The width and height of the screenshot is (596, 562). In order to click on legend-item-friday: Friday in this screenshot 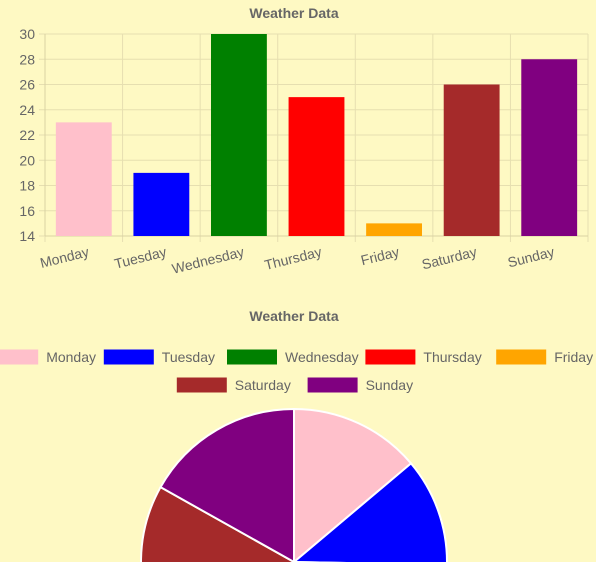, I will do `click(544, 357)`.